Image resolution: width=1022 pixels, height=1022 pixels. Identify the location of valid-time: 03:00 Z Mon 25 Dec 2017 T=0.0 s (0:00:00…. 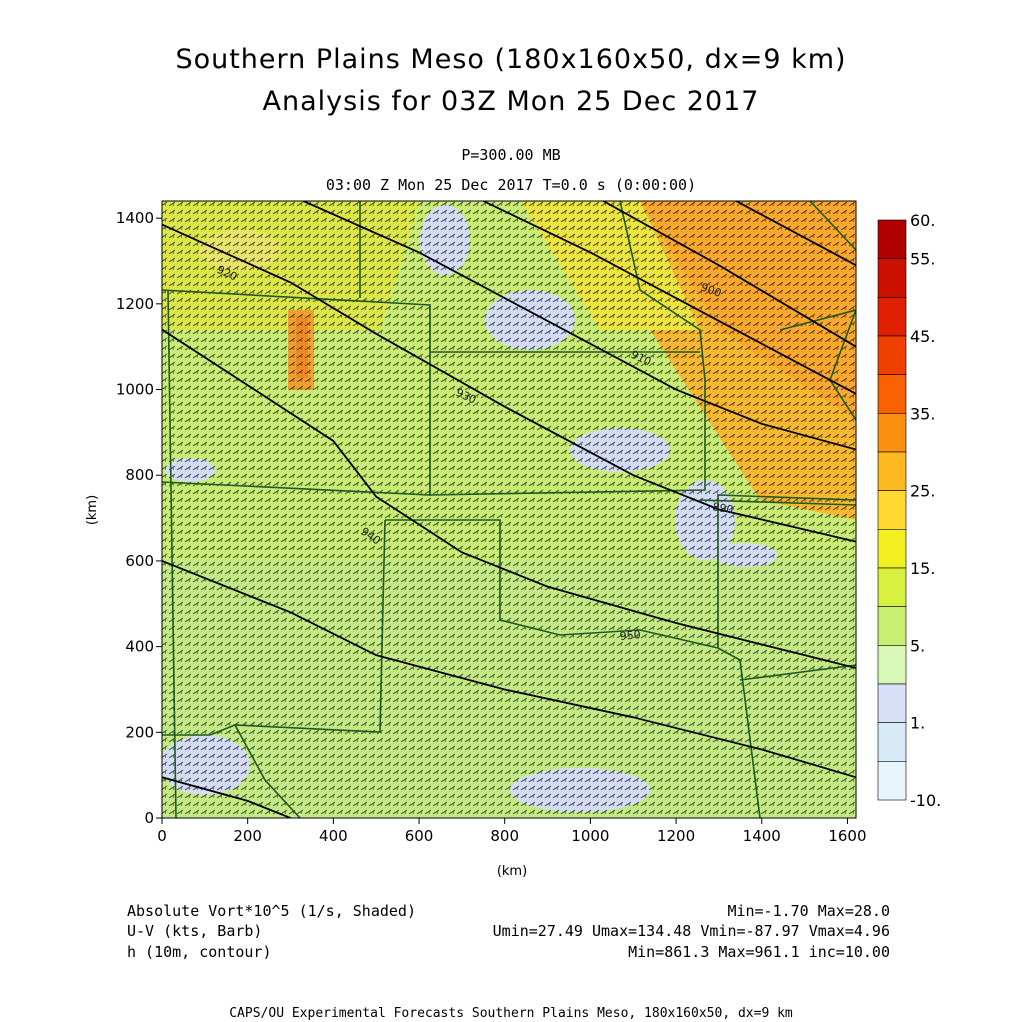
(511, 185).